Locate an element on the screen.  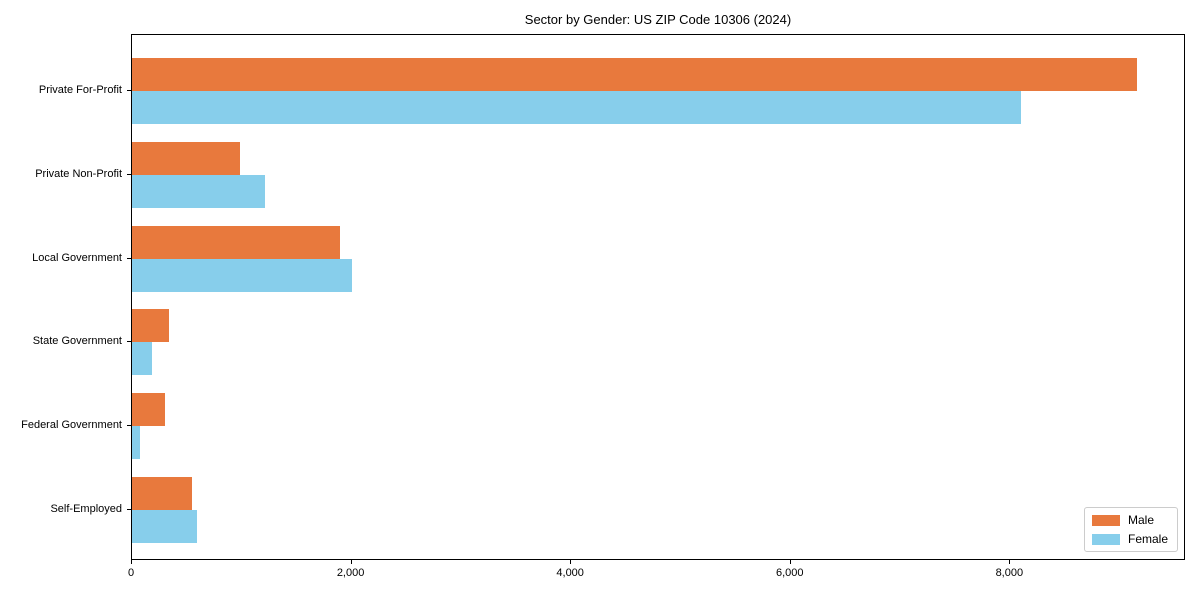
y-tick-label: Private For-Profit is located at coordinates (80, 90).